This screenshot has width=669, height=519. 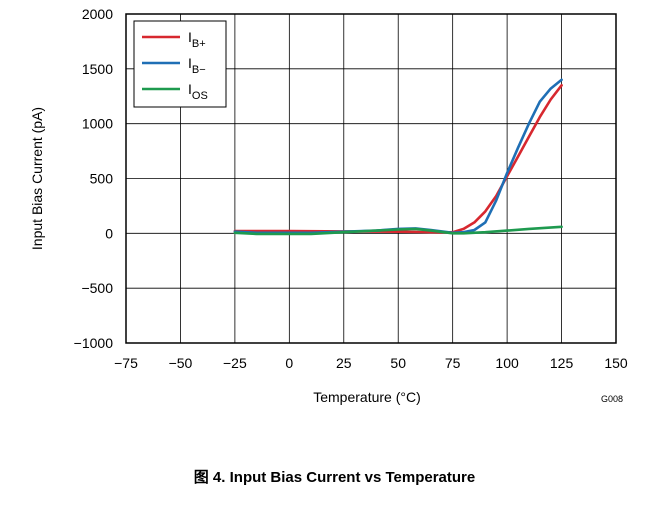 What do you see at coordinates (200, 96) in the screenshot?
I see `legend-label-subscript: OS` at bounding box center [200, 96].